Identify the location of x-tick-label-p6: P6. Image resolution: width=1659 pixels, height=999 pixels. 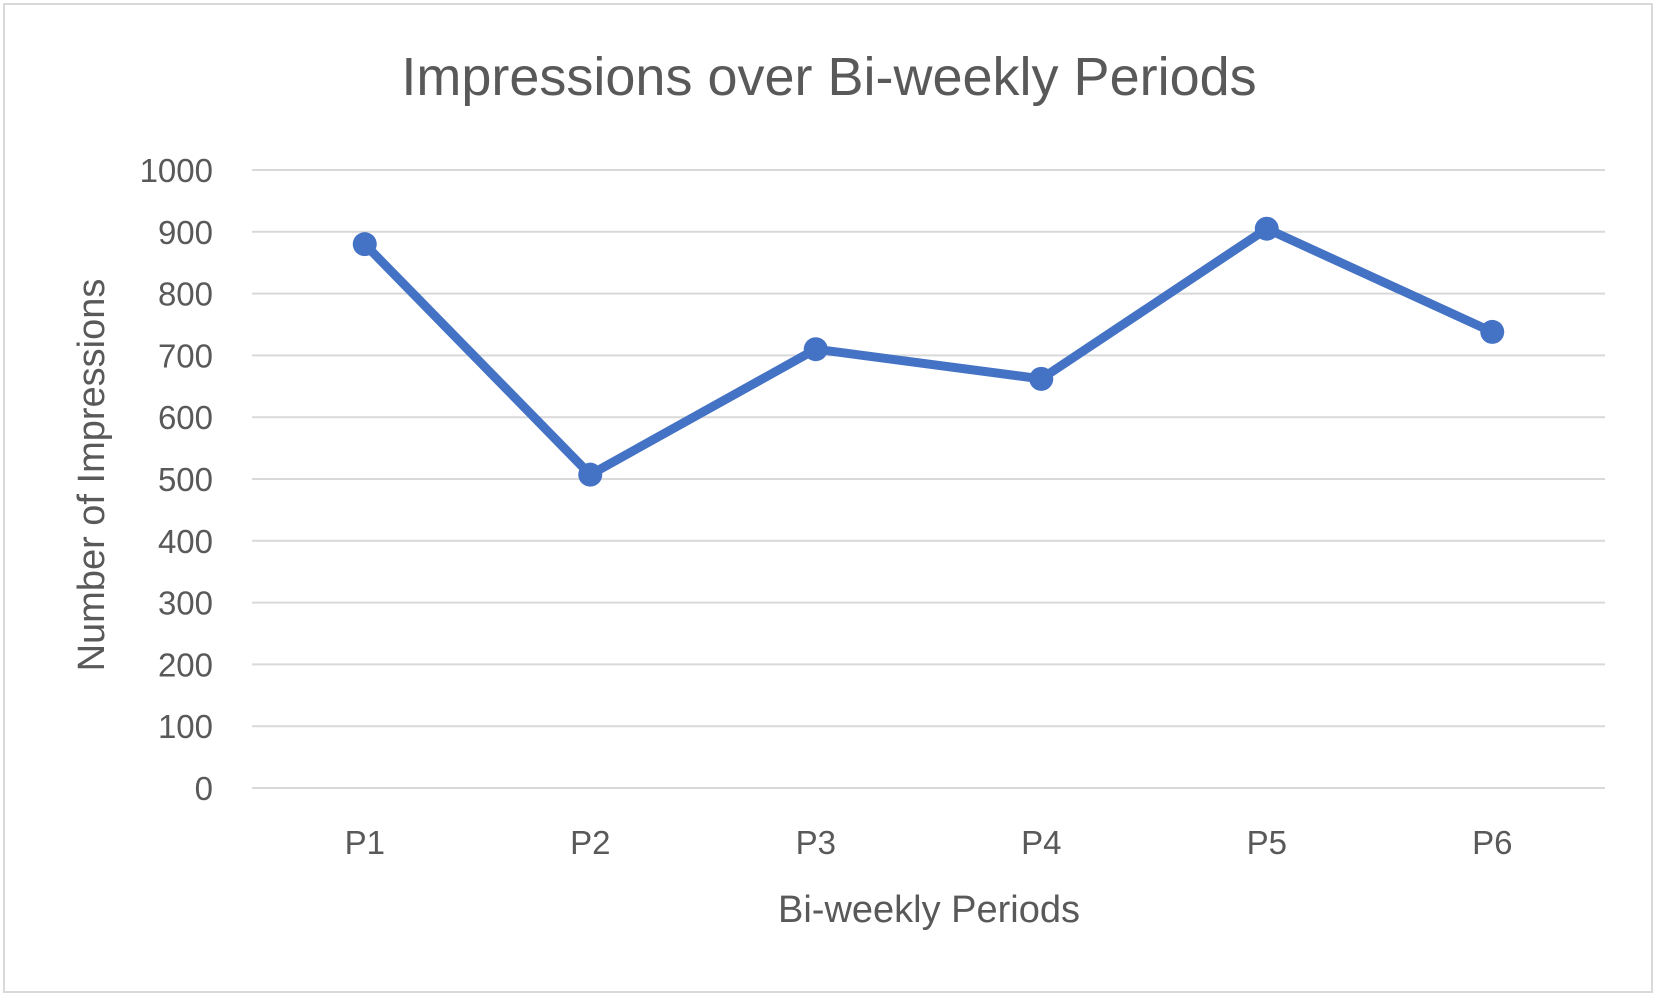
(1492, 842).